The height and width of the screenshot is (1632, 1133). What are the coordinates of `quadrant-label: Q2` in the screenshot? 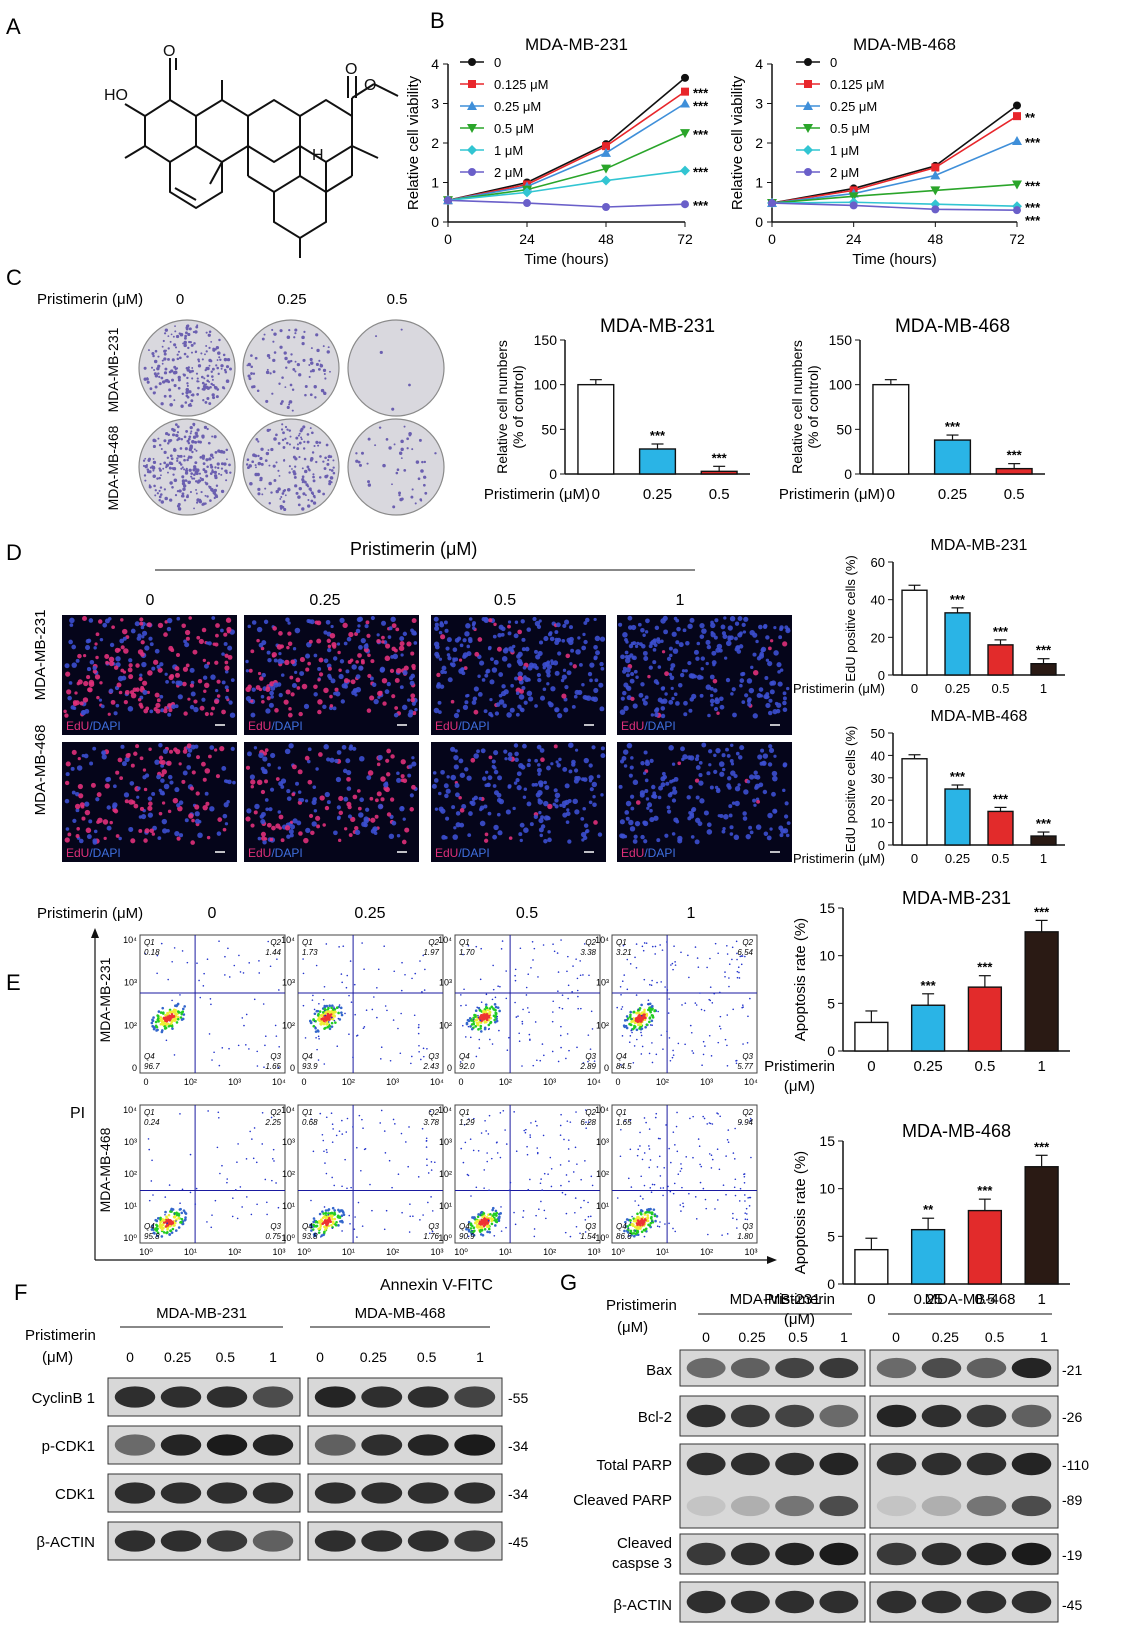 It's located at (275, 942).